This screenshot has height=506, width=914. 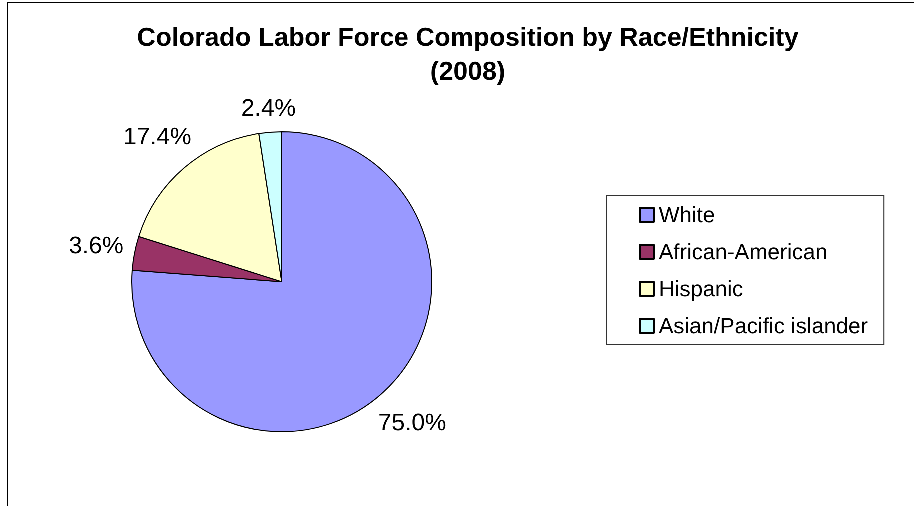 I want to click on data-label: 75.0%, so click(x=412, y=422).